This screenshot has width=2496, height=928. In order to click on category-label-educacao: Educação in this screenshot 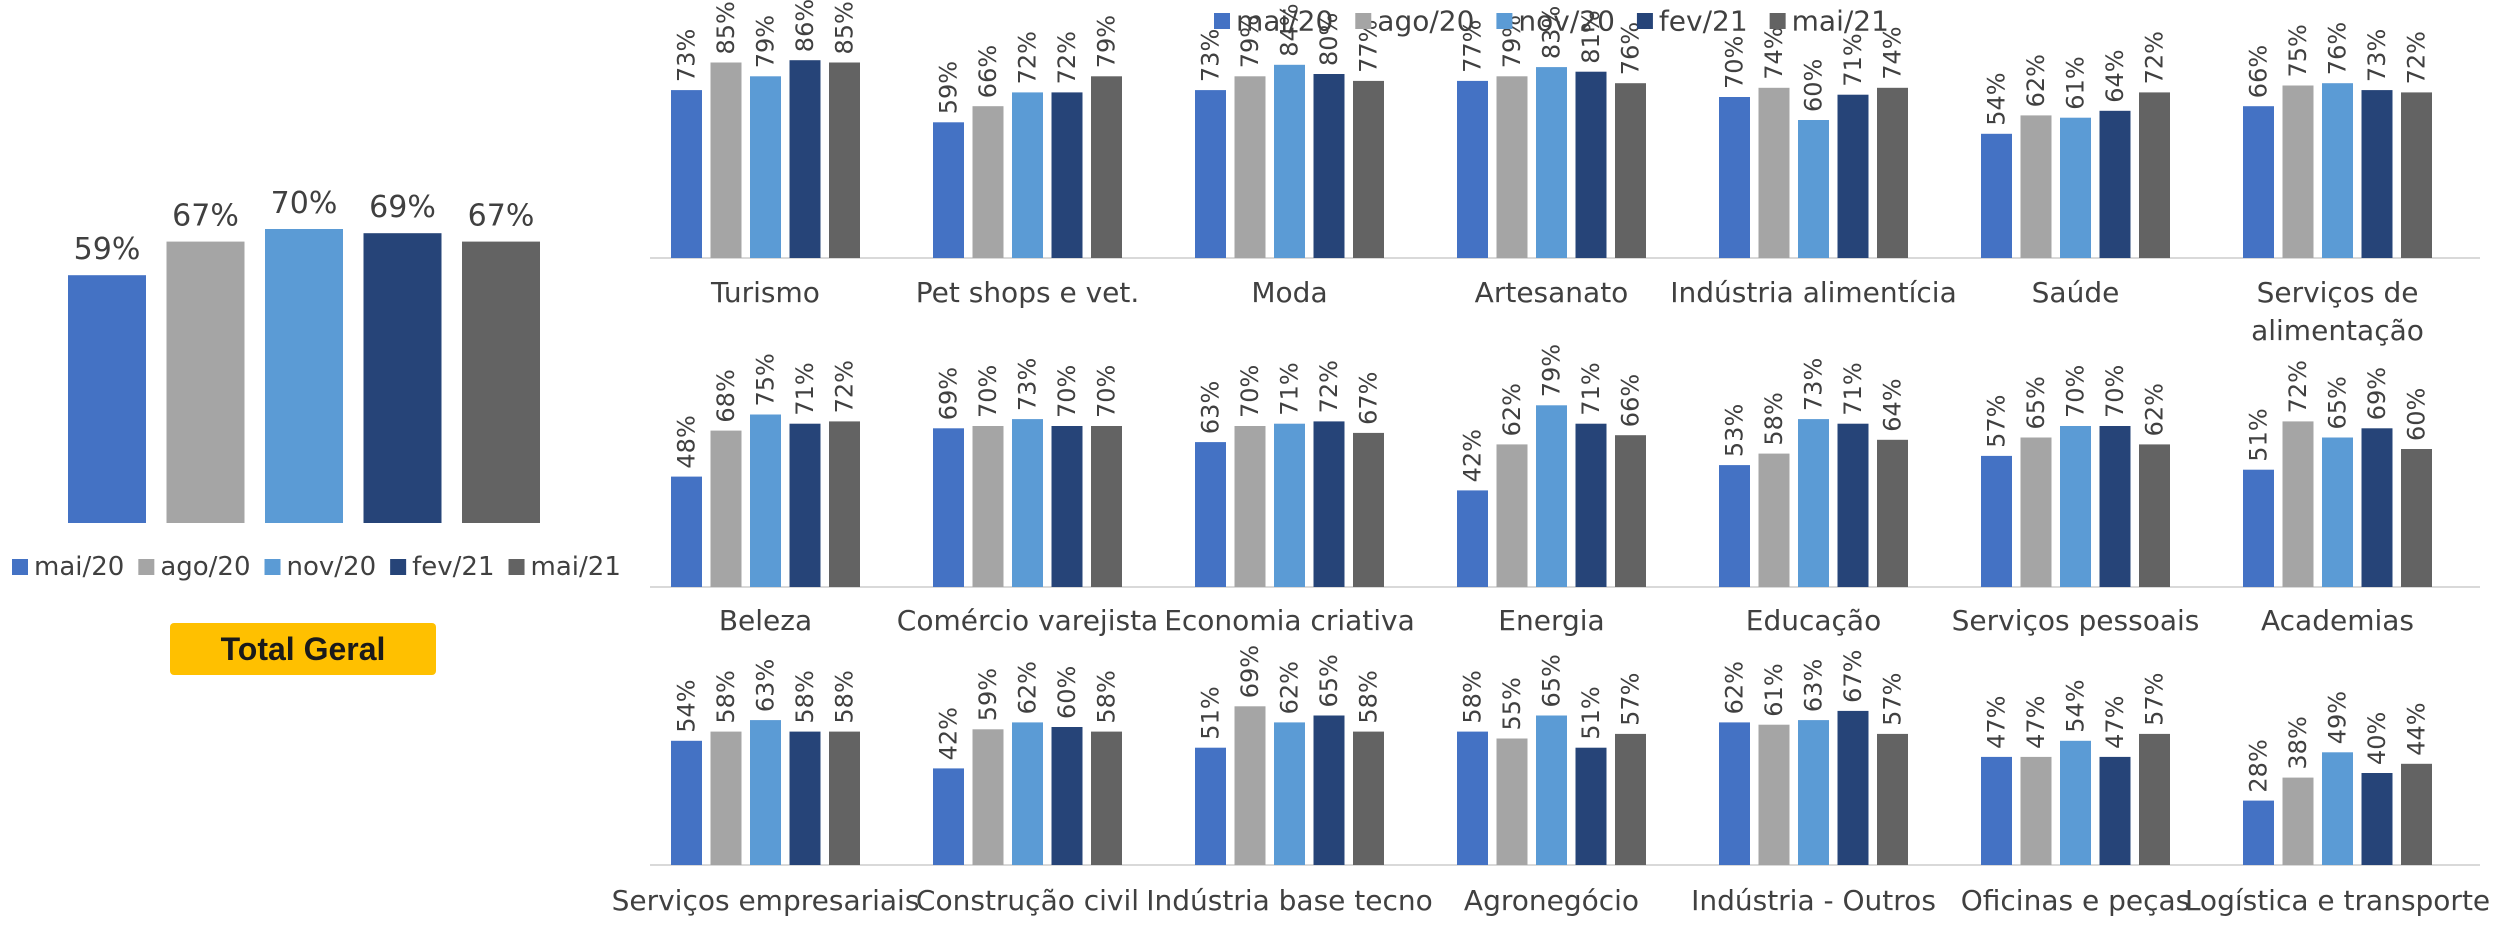, I will do `click(1813, 620)`.